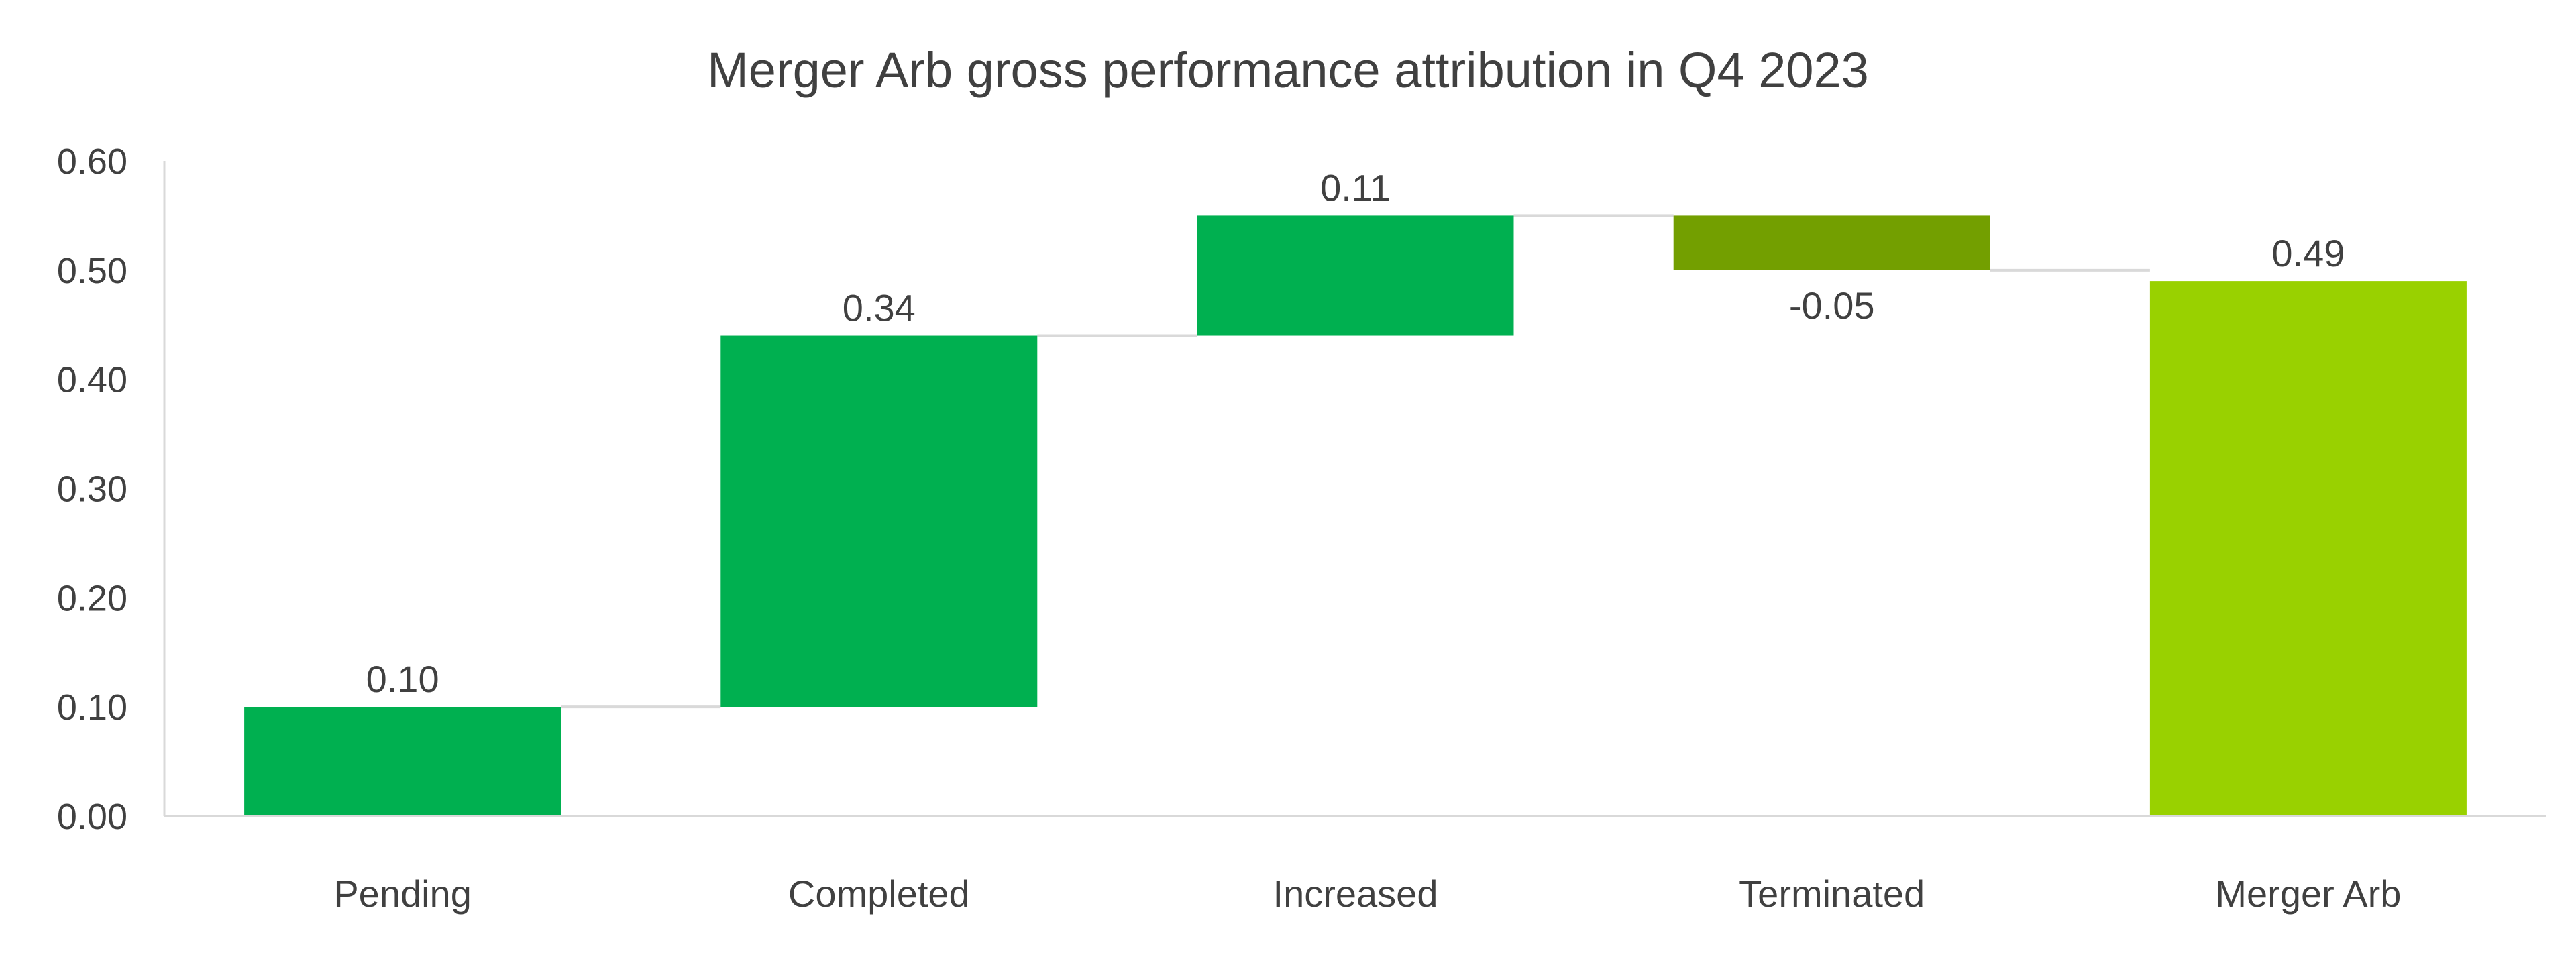  What do you see at coordinates (2308, 893) in the screenshot?
I see `x-tick-label: Merger Arb` at bounding box center [2308, 893].